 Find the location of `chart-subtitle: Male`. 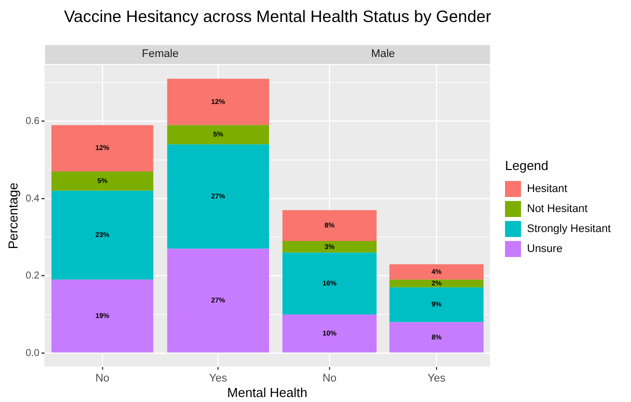

chart-subtitle: Male is located at coordinates (383, 54).